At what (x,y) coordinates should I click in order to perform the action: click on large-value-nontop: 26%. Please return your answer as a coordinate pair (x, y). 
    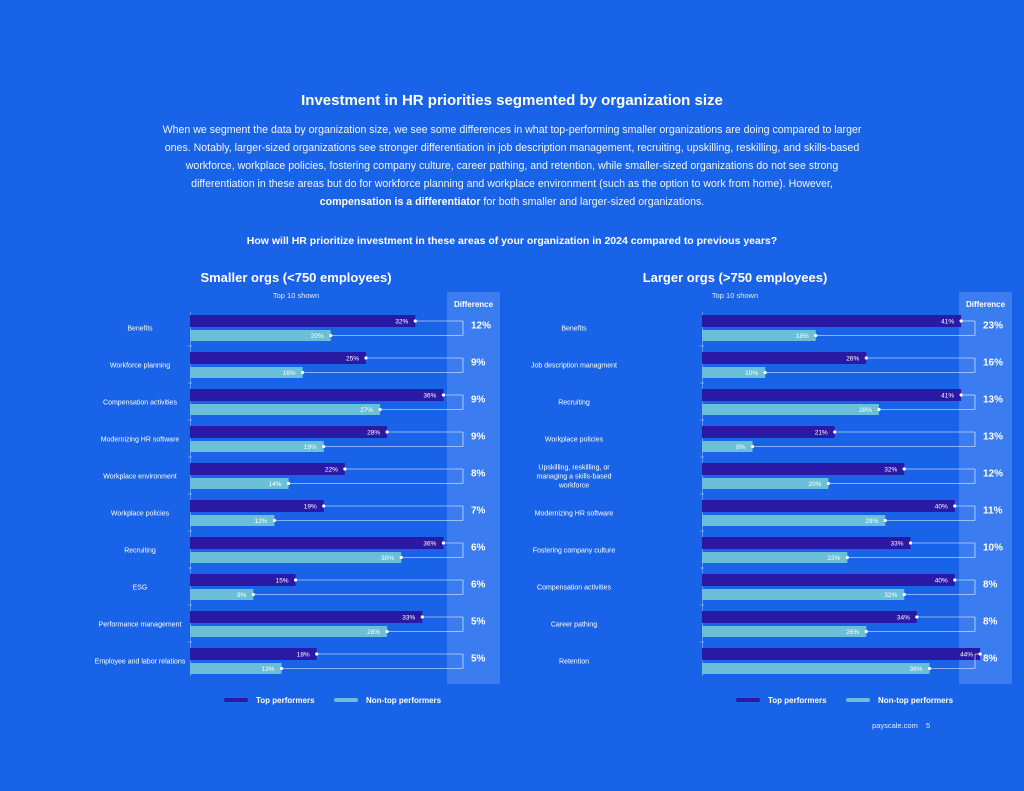
    Looking at the image, I should click on (852, 632).